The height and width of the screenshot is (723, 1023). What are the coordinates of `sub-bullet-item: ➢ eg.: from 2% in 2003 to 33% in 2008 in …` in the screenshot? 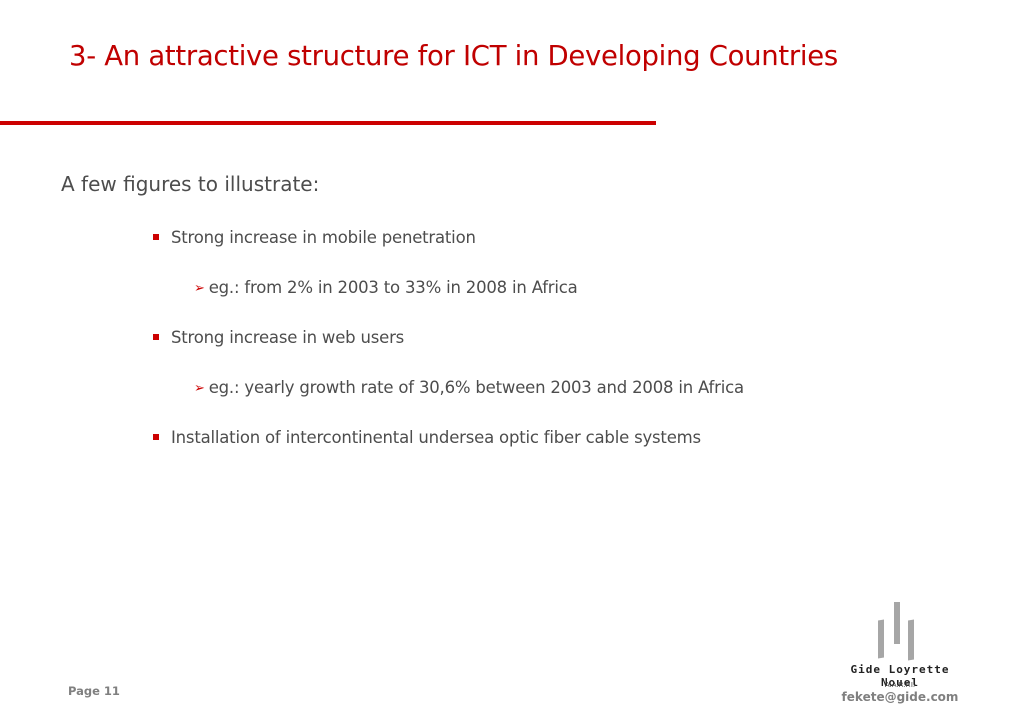 It's located at (386, 287).